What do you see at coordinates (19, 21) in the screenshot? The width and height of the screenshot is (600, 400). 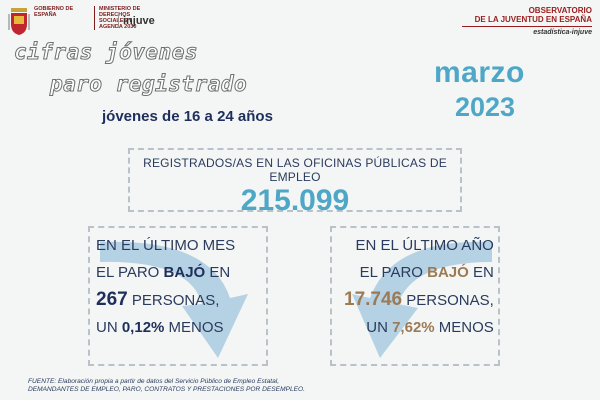 I see `coat-of-arms-icon` at bounding box center [19, 21].